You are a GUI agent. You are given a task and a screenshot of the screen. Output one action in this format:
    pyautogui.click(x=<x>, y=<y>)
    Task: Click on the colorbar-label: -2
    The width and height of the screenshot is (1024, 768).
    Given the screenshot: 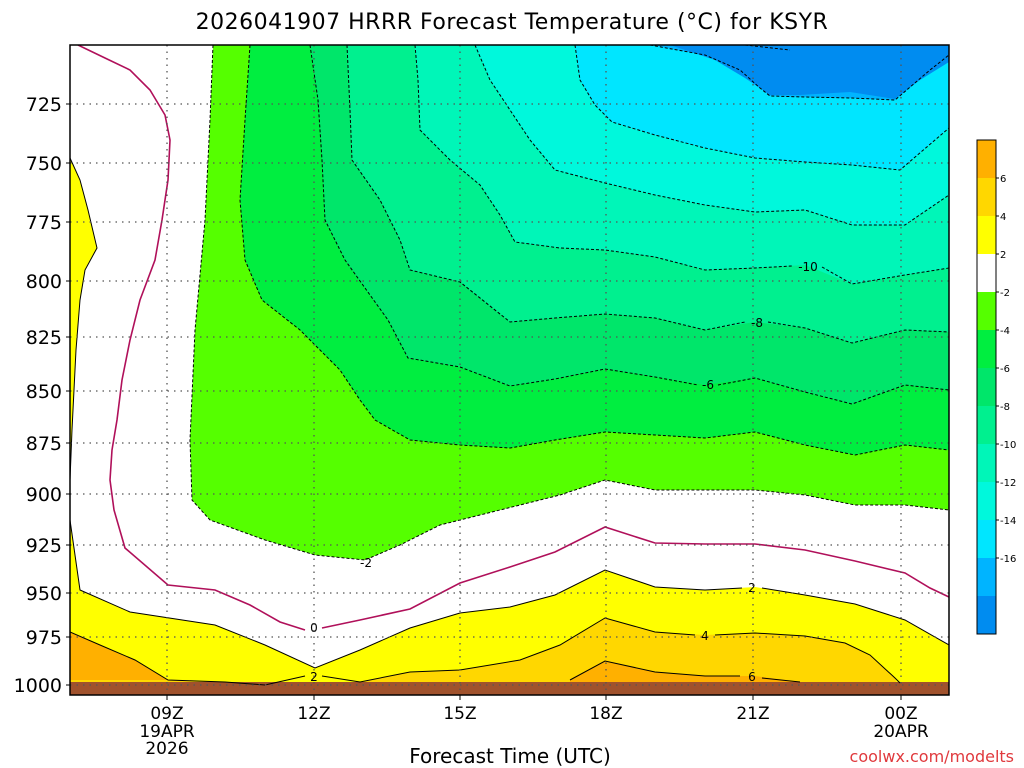 What is the action you would take?
    pyautogui.click(x=1005, y=293)
    